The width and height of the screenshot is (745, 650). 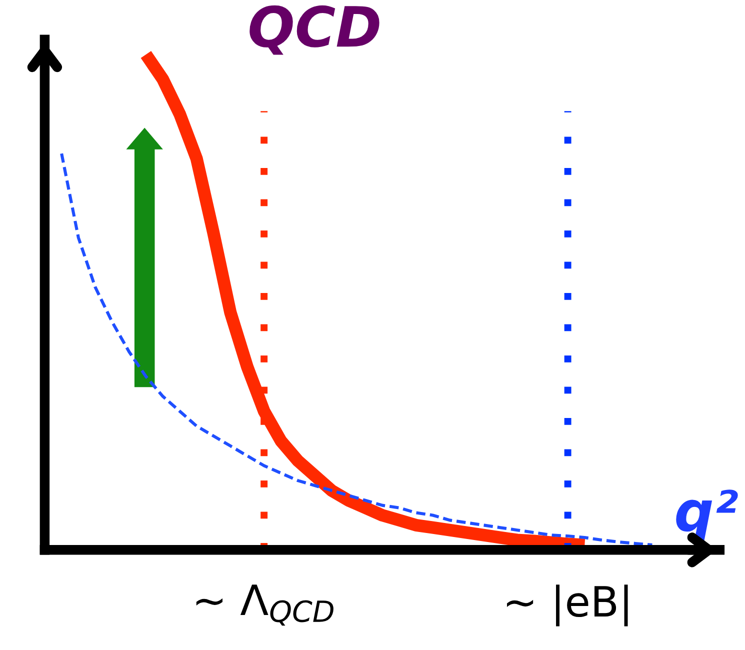 I want to click on x-tick-label: ∼ |eB|, so click(x=567, y=605).